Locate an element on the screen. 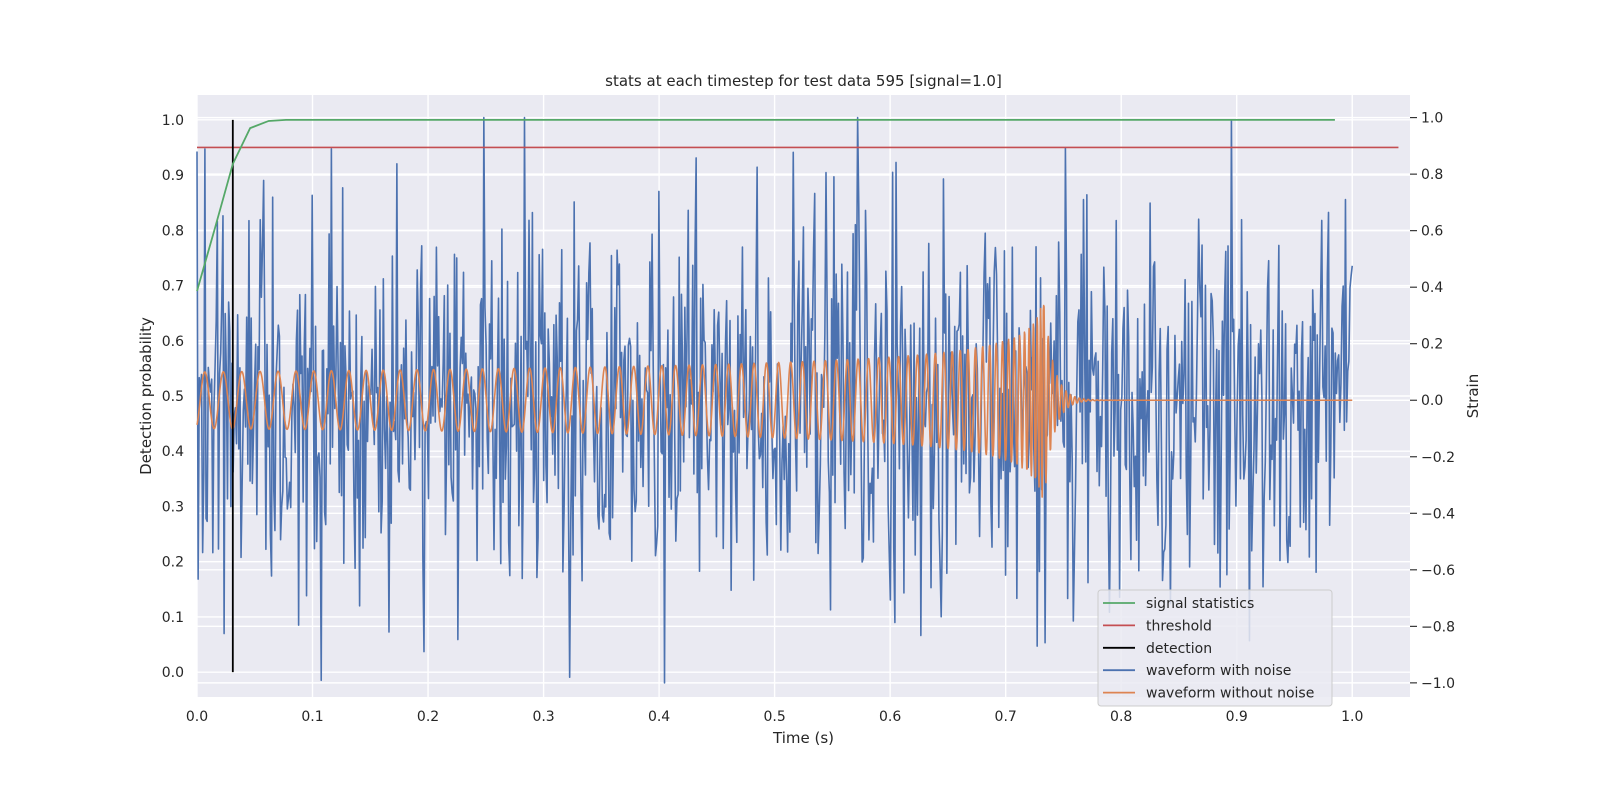  legend-box is located at coordinates (1215, 648).